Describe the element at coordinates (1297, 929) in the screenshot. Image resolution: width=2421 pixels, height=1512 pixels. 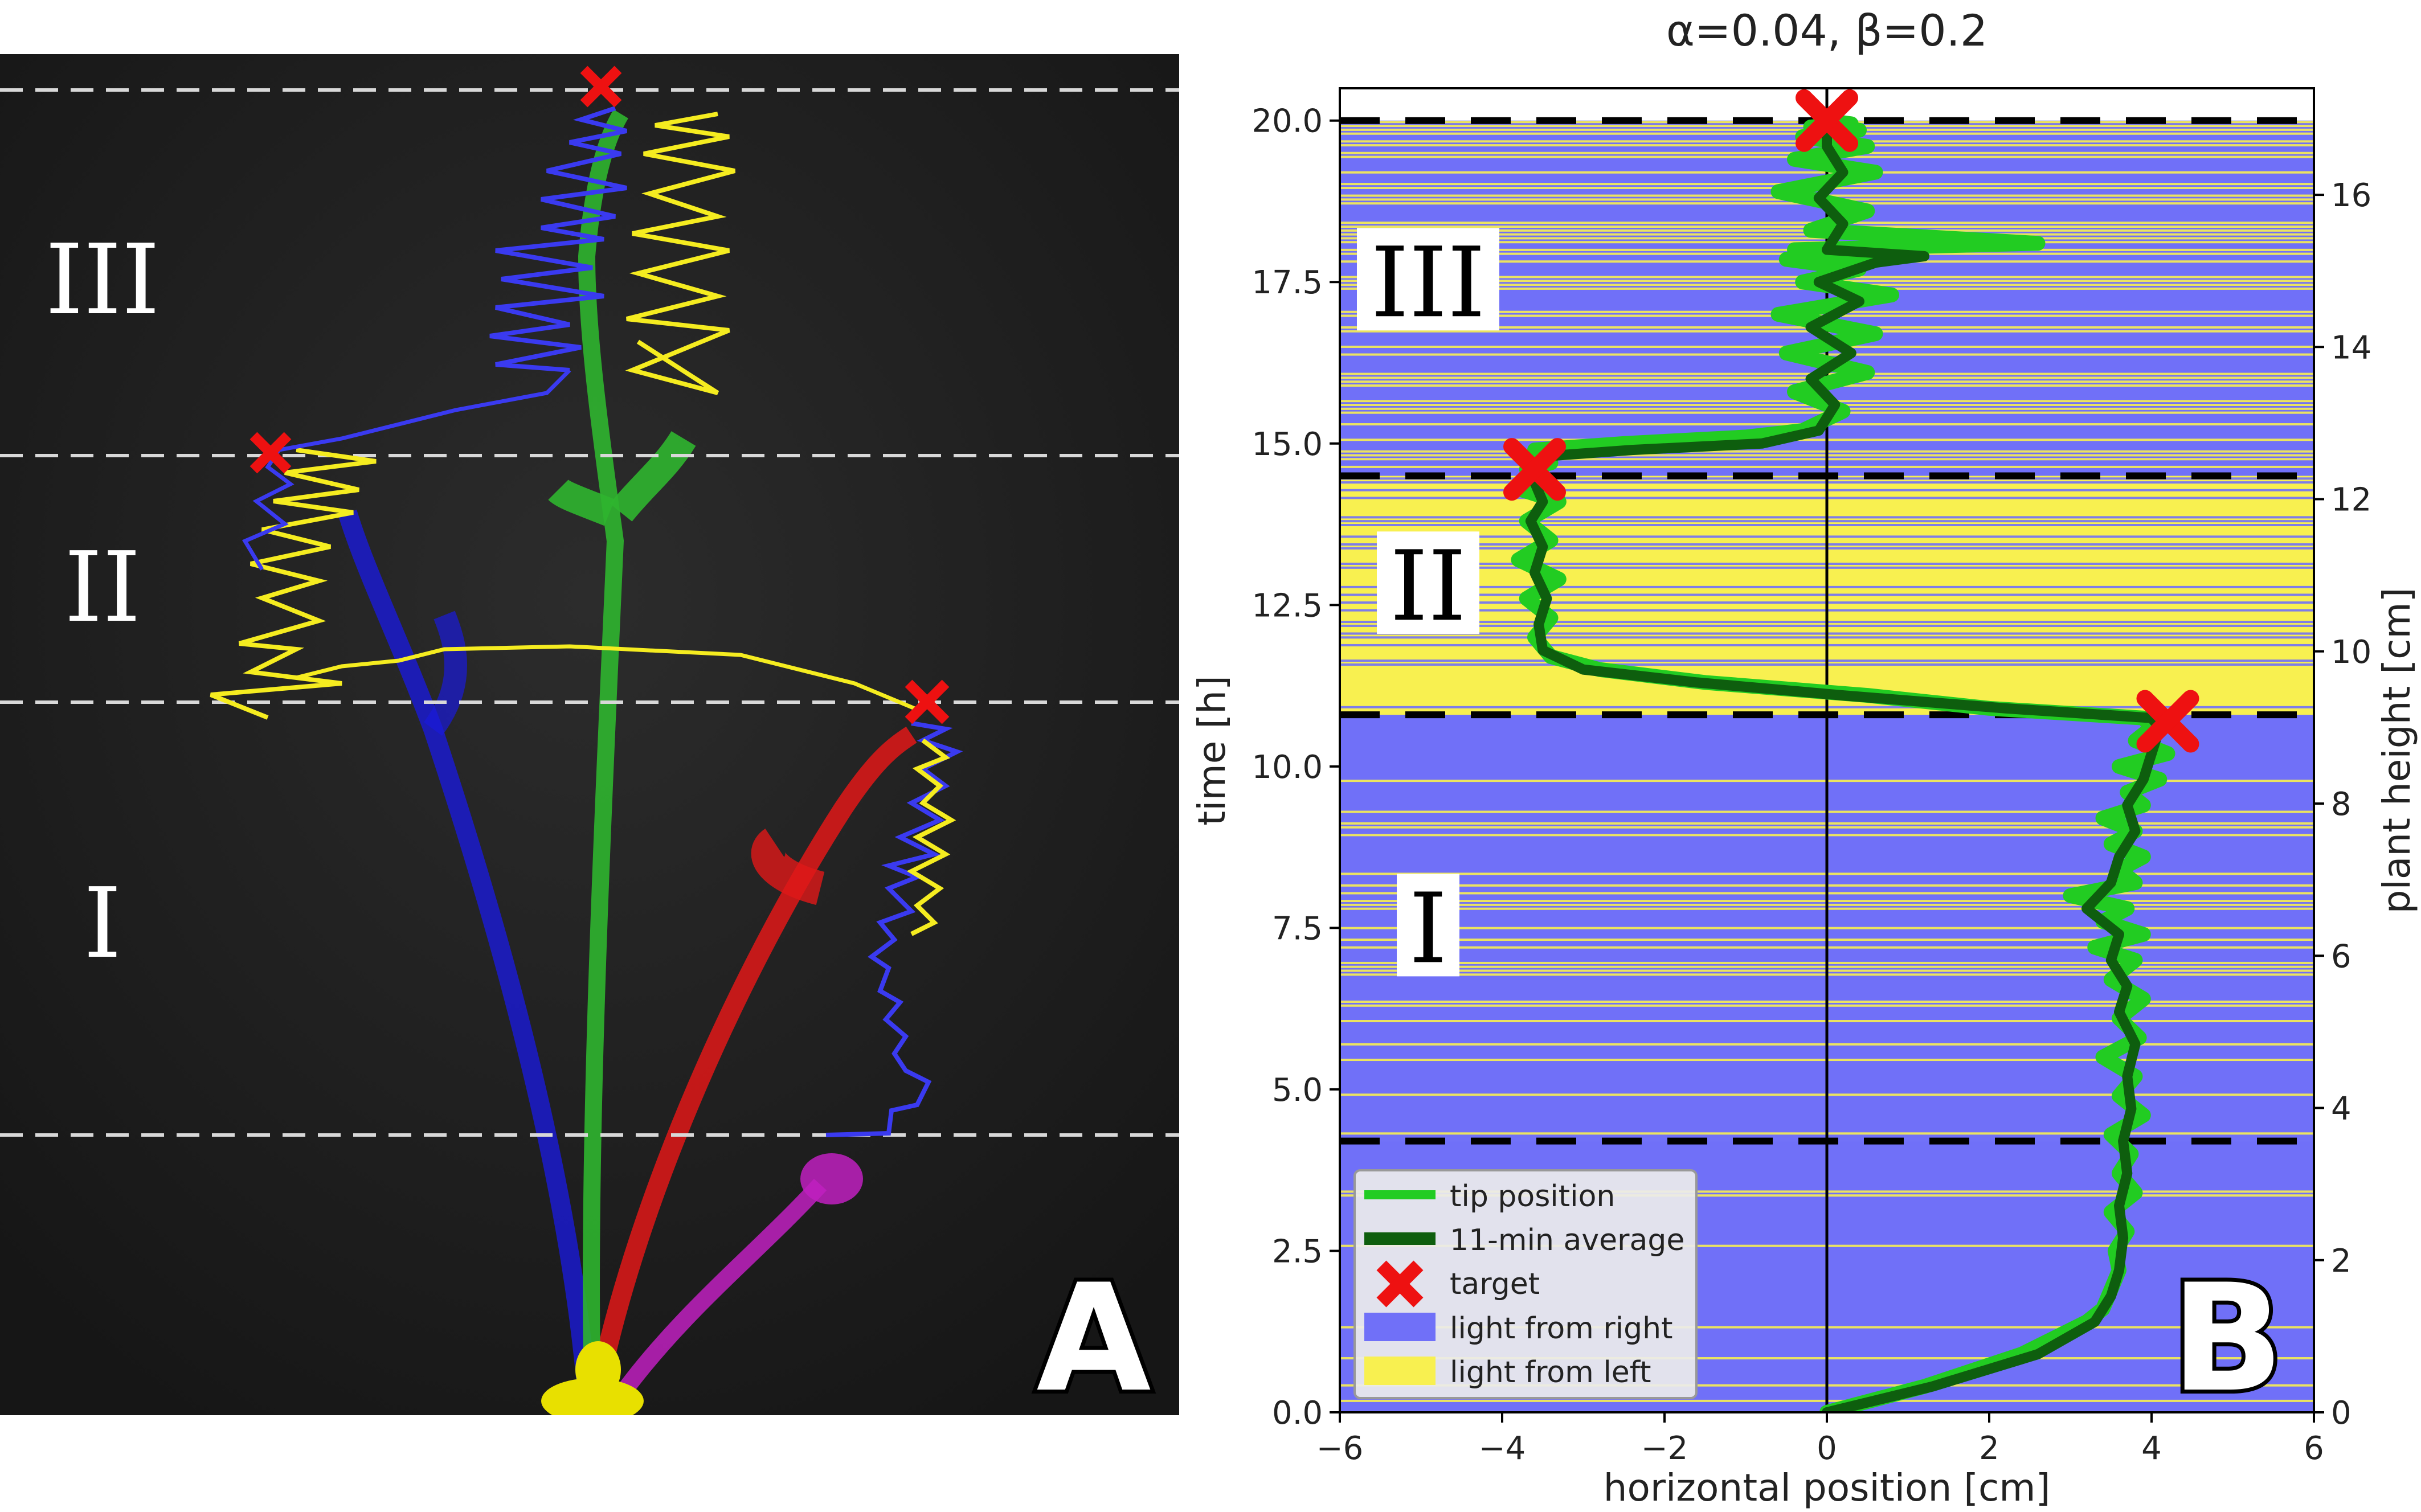
I see `y-tick-label: 7.5` at that location.